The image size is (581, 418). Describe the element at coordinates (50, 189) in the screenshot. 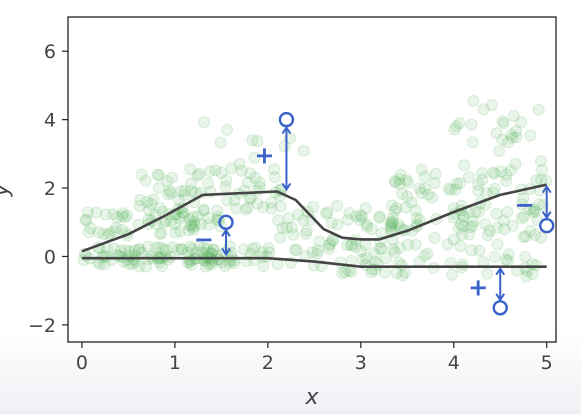

I see `y-tick-label: 2` at that location.